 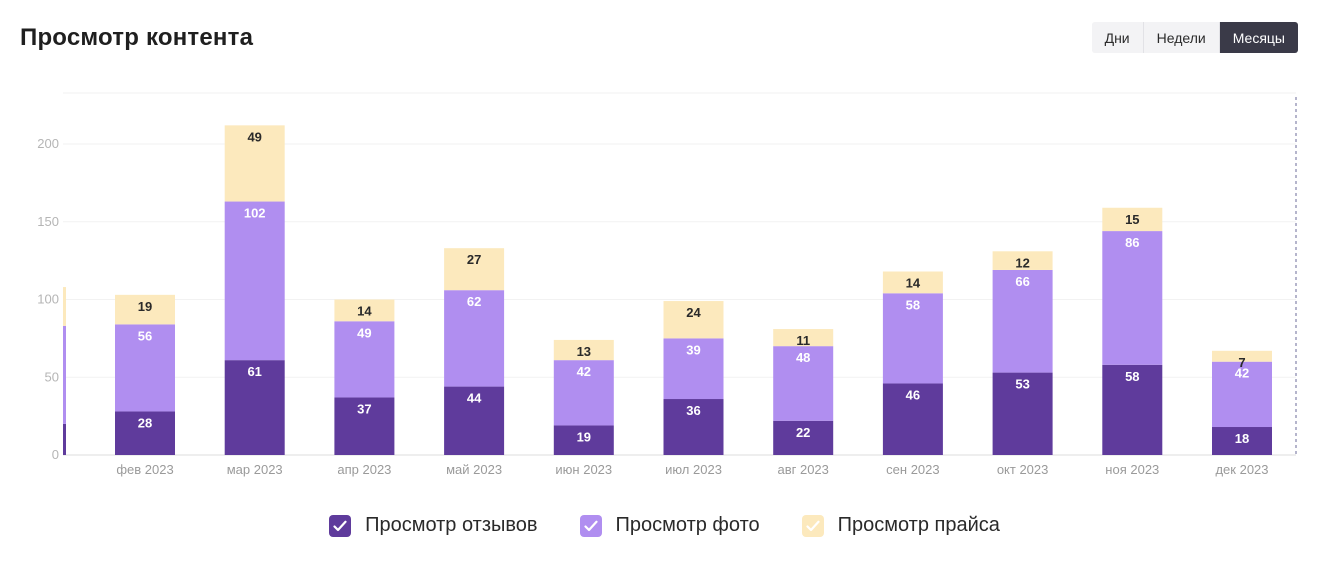 What do you see at coordinates (474, 259) in the screenshot?
I see `data-label: 27` at bounding box center [474, 259].